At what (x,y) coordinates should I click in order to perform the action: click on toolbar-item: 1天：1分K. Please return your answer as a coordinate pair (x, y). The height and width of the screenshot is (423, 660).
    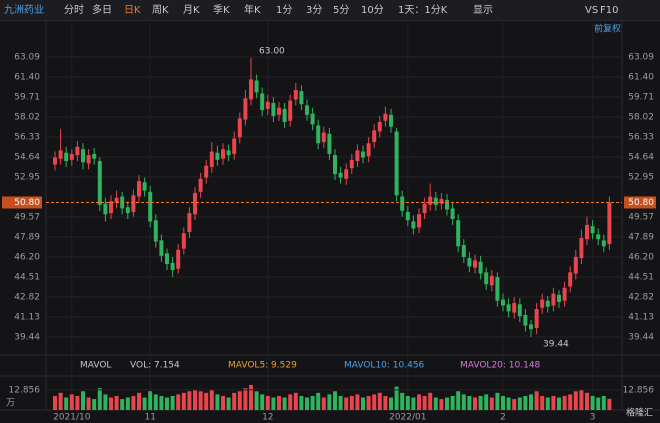
    Looking at the image, I should click on (423, 10).